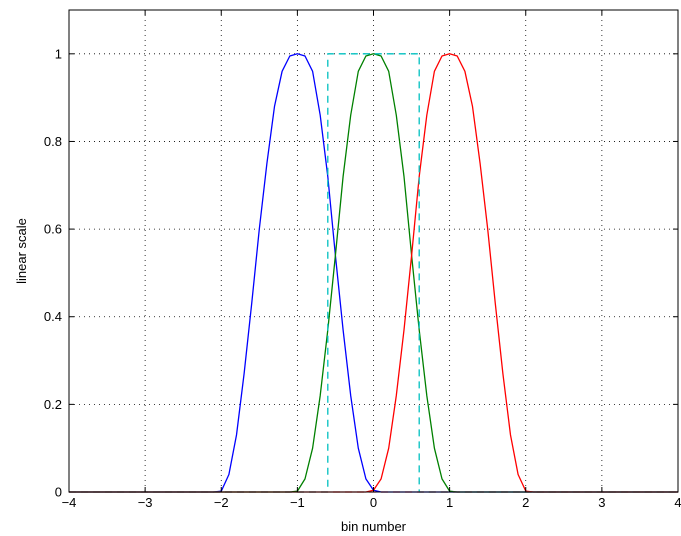 Image resolution: width=681 pixels, height=536 pixels. Describe the element at coordinates (53, 141) in the screenshot. I see `y-tick-label: 0.8` at that location.